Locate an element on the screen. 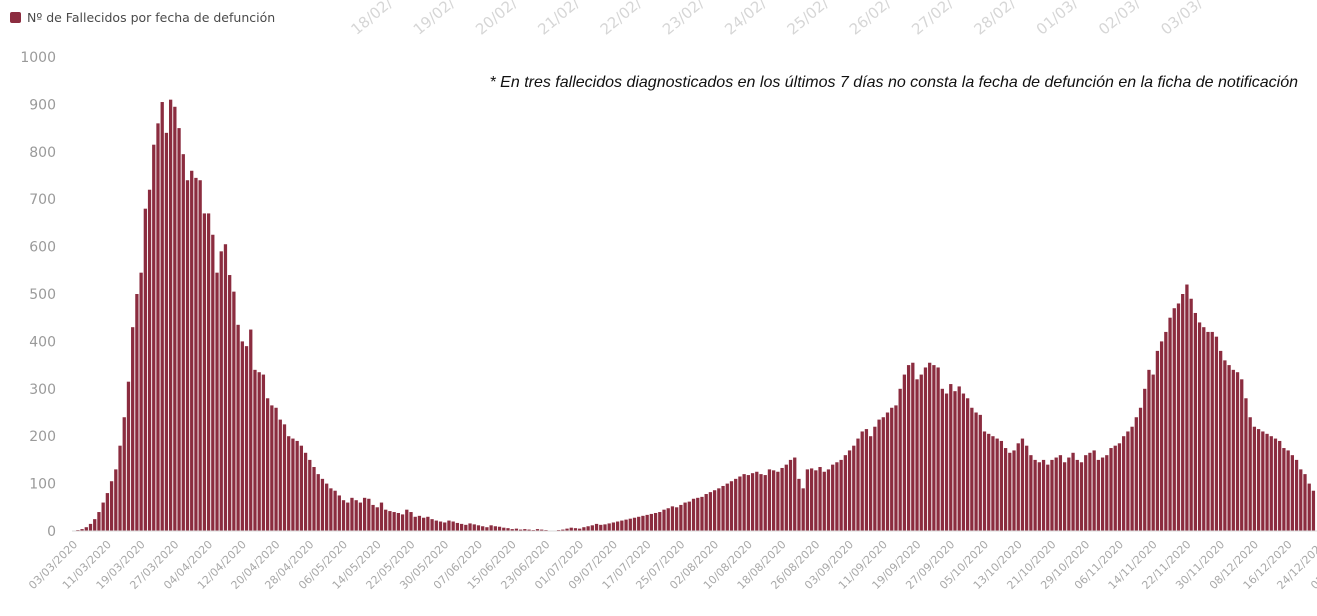  y-tick-label: 300 is located at coordinates (42, 390).